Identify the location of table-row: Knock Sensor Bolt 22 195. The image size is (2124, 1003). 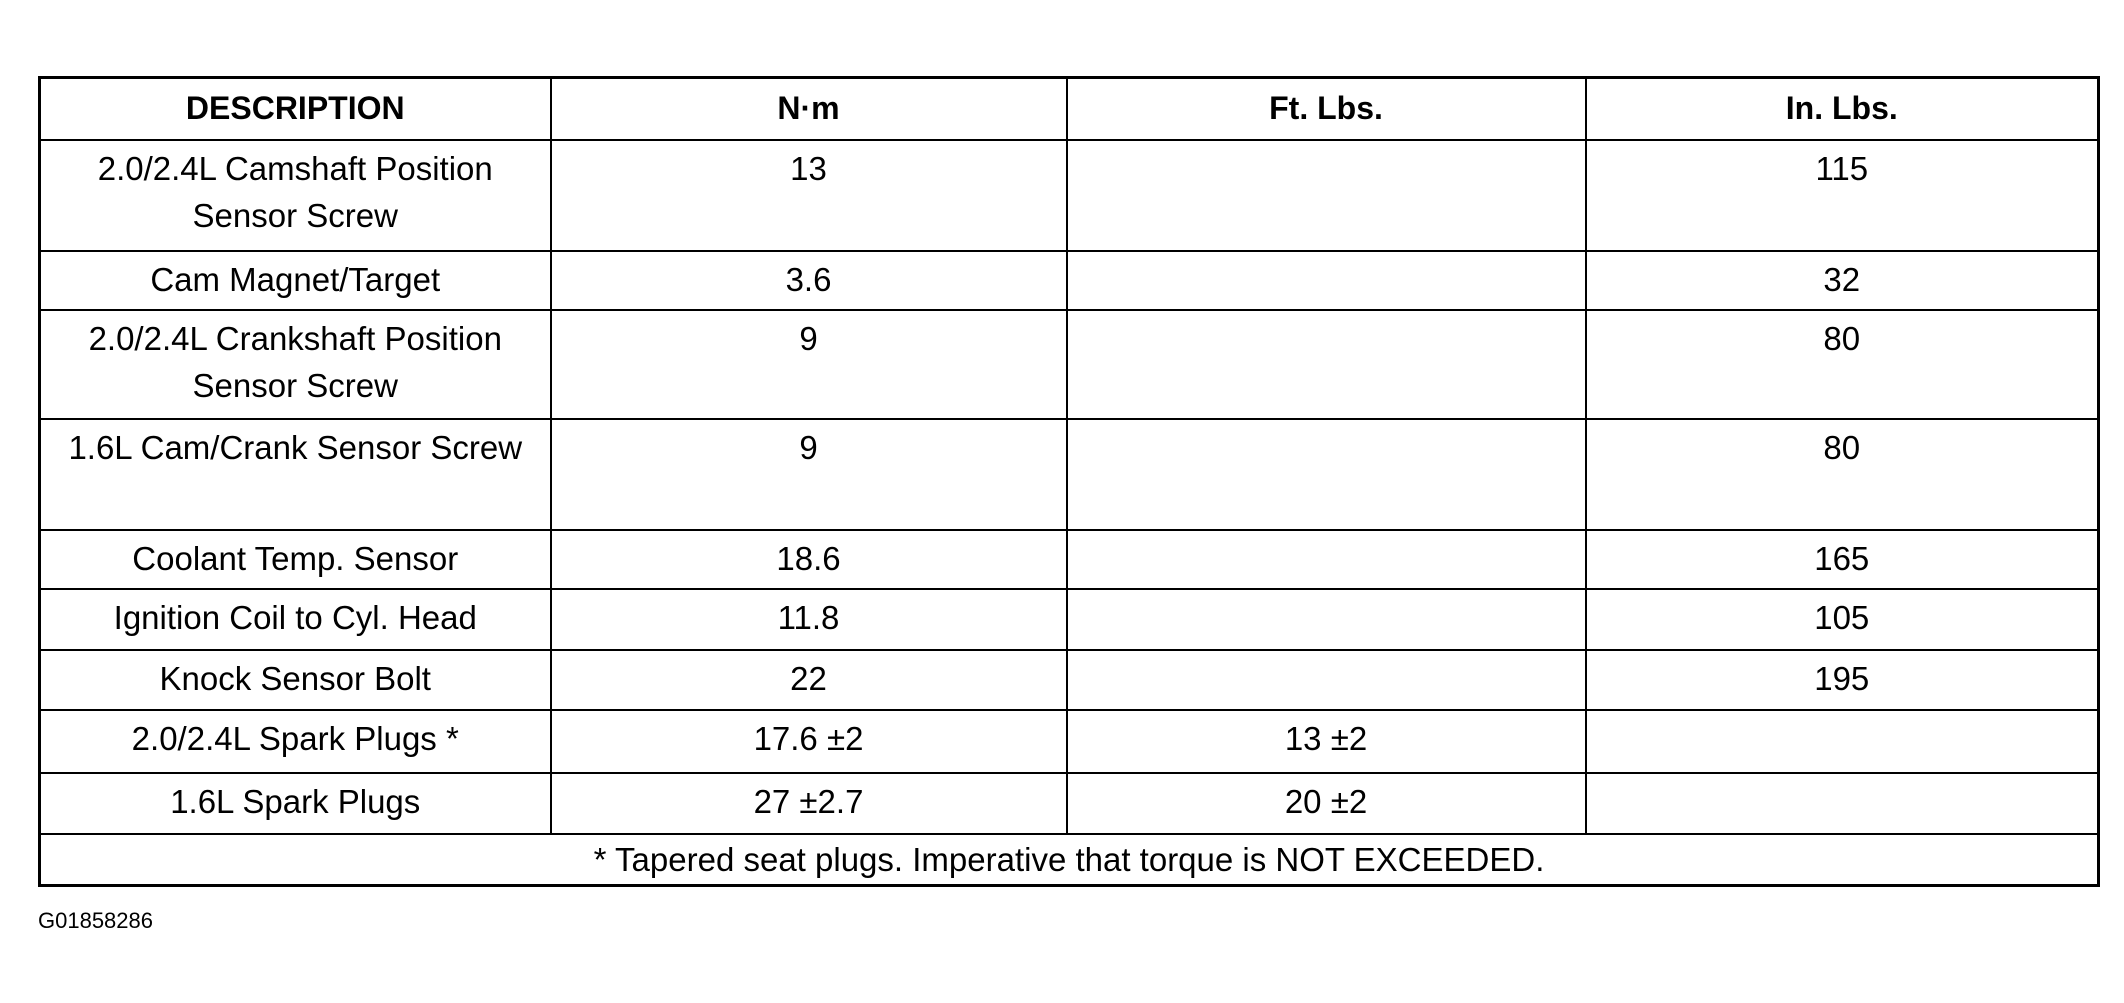
(1069, 679).